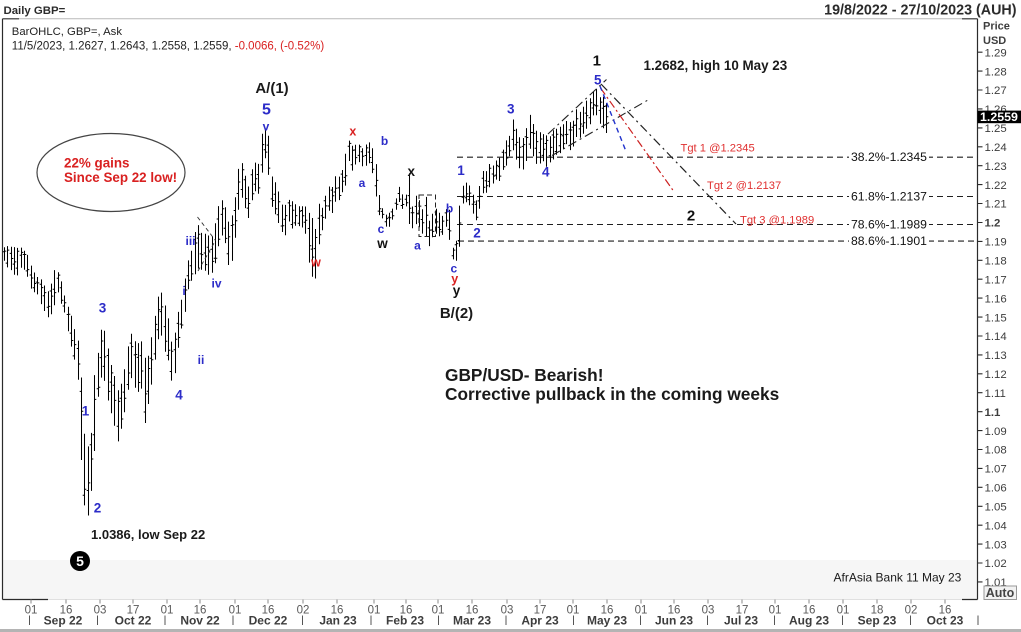 This screenshot has height=632, width=1021. I want to click on svg-text: GBP/USD- Bearish!, so click(524, 375).